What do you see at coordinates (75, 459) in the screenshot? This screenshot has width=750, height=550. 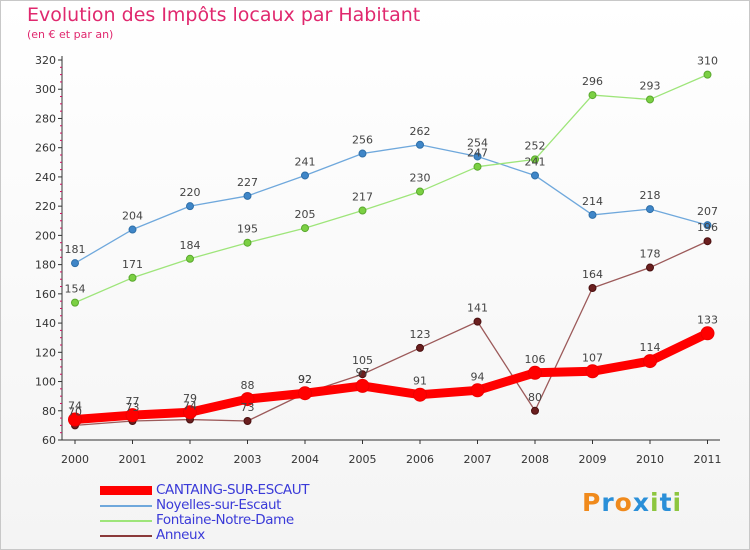 I see `x-tick-label: 2000` at bounding box center [75, 459].